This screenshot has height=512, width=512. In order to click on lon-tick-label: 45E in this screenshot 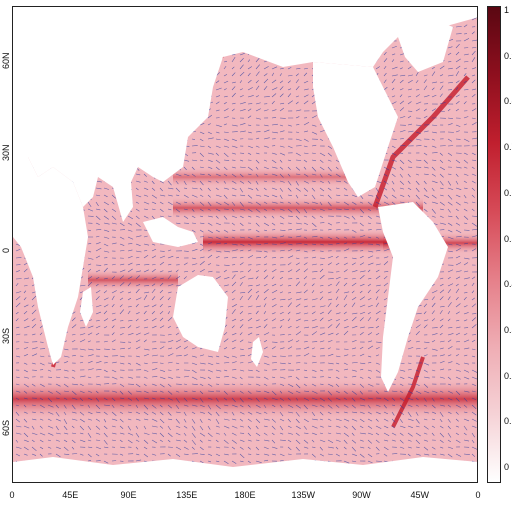, I will do `click(70, 495)`.